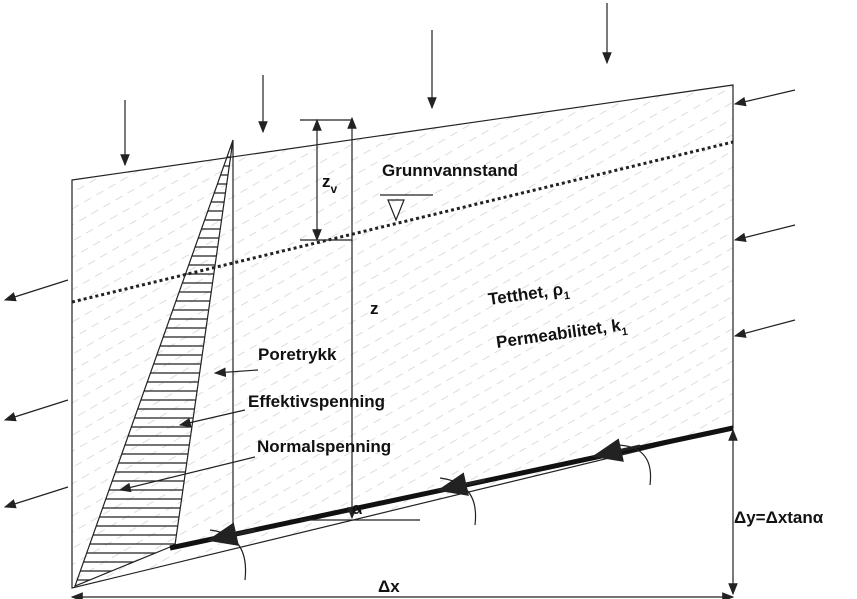 Image resolution: width=857 pixels, height=599 pixels. Describe the element at coordinates (429, 509) in the screenshot. I see `slip-arrows` at that location.